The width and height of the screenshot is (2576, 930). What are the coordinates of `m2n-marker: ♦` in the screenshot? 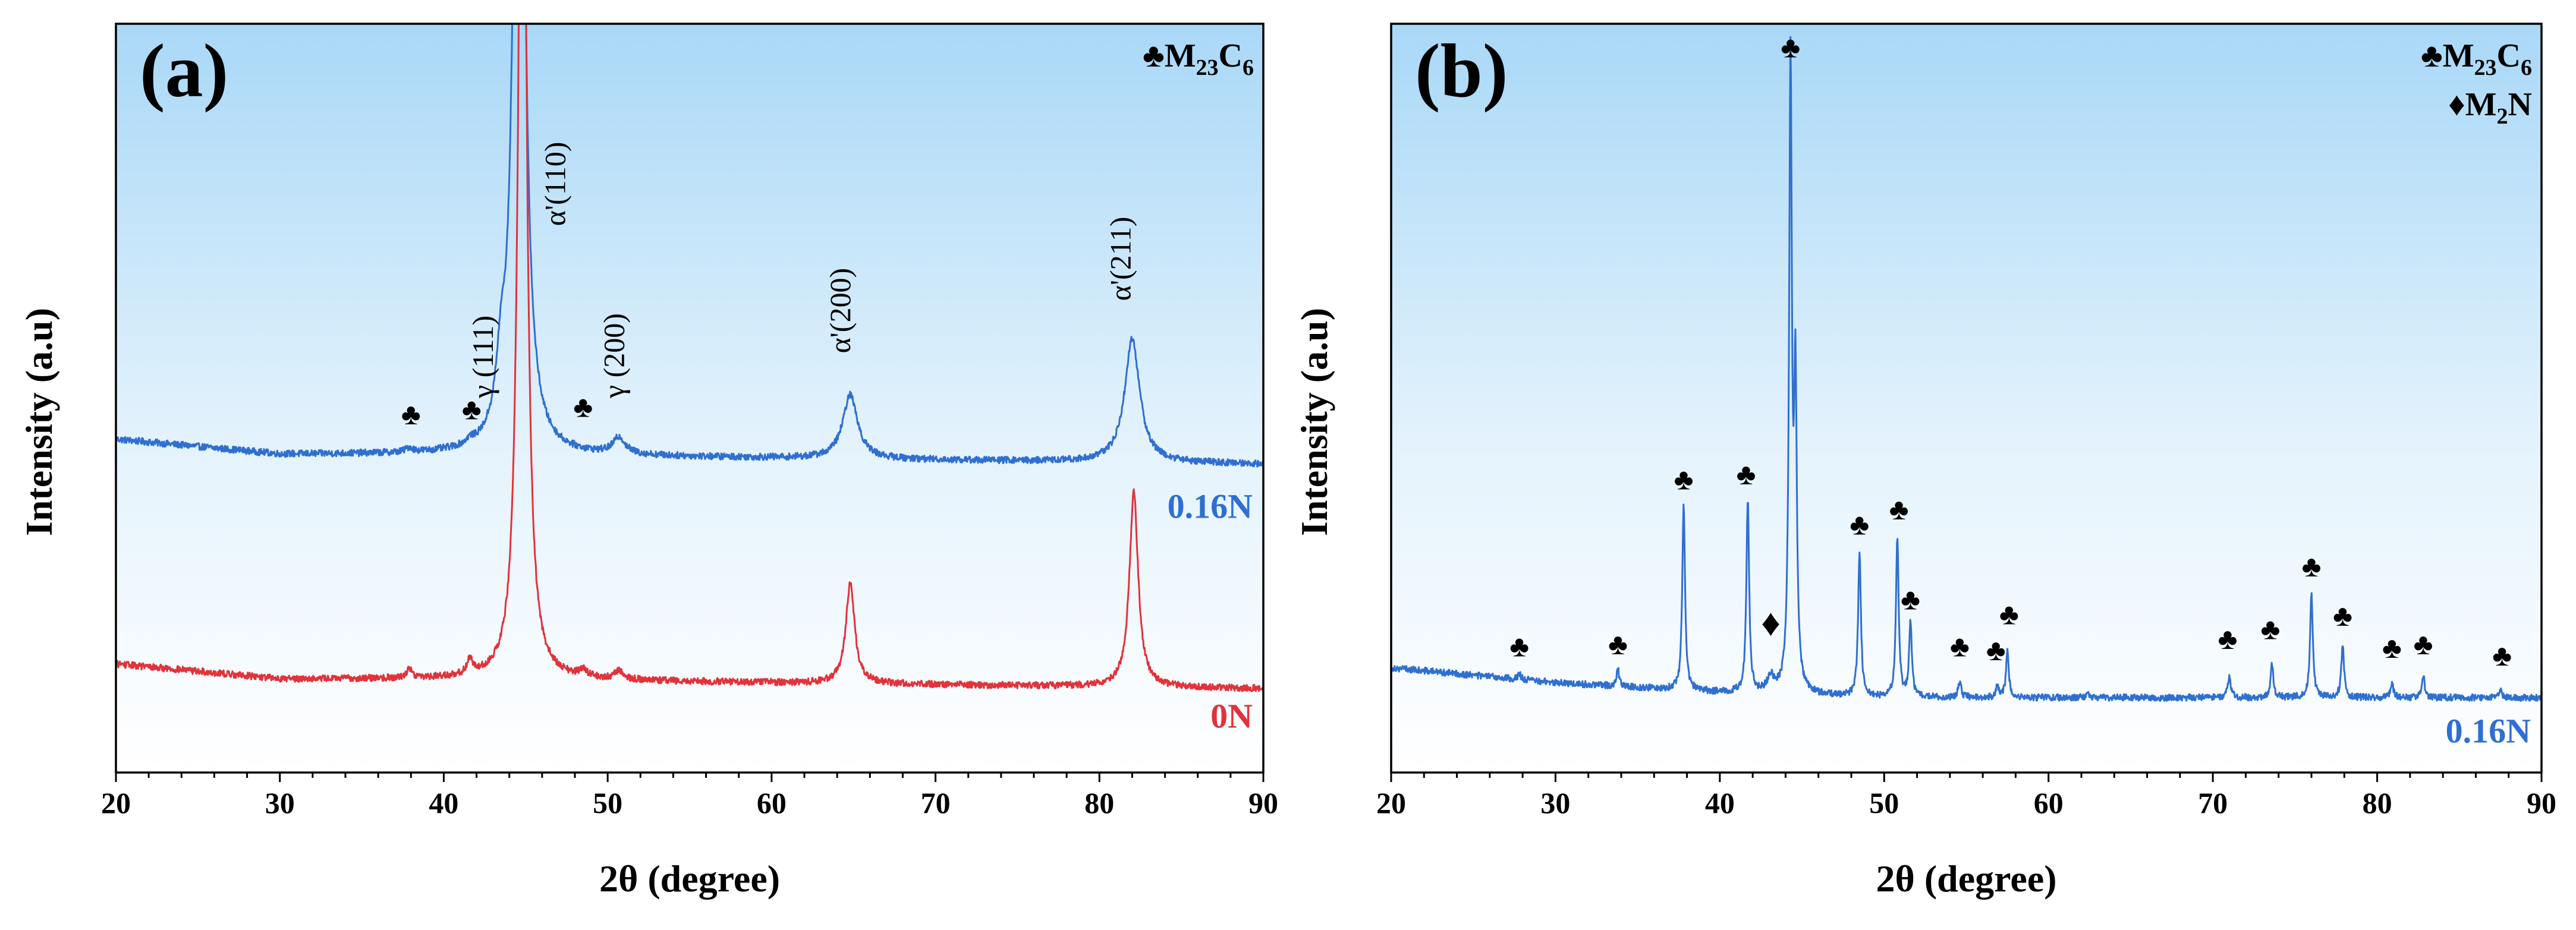 It's located at (1771, 622).